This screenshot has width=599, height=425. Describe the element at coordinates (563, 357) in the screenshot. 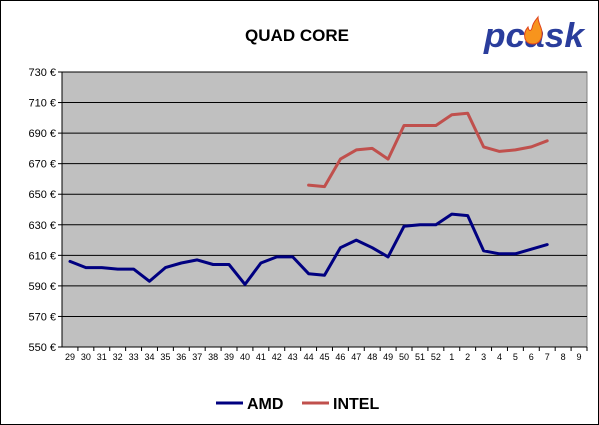

I see `x-tick-label: 8` at that location.